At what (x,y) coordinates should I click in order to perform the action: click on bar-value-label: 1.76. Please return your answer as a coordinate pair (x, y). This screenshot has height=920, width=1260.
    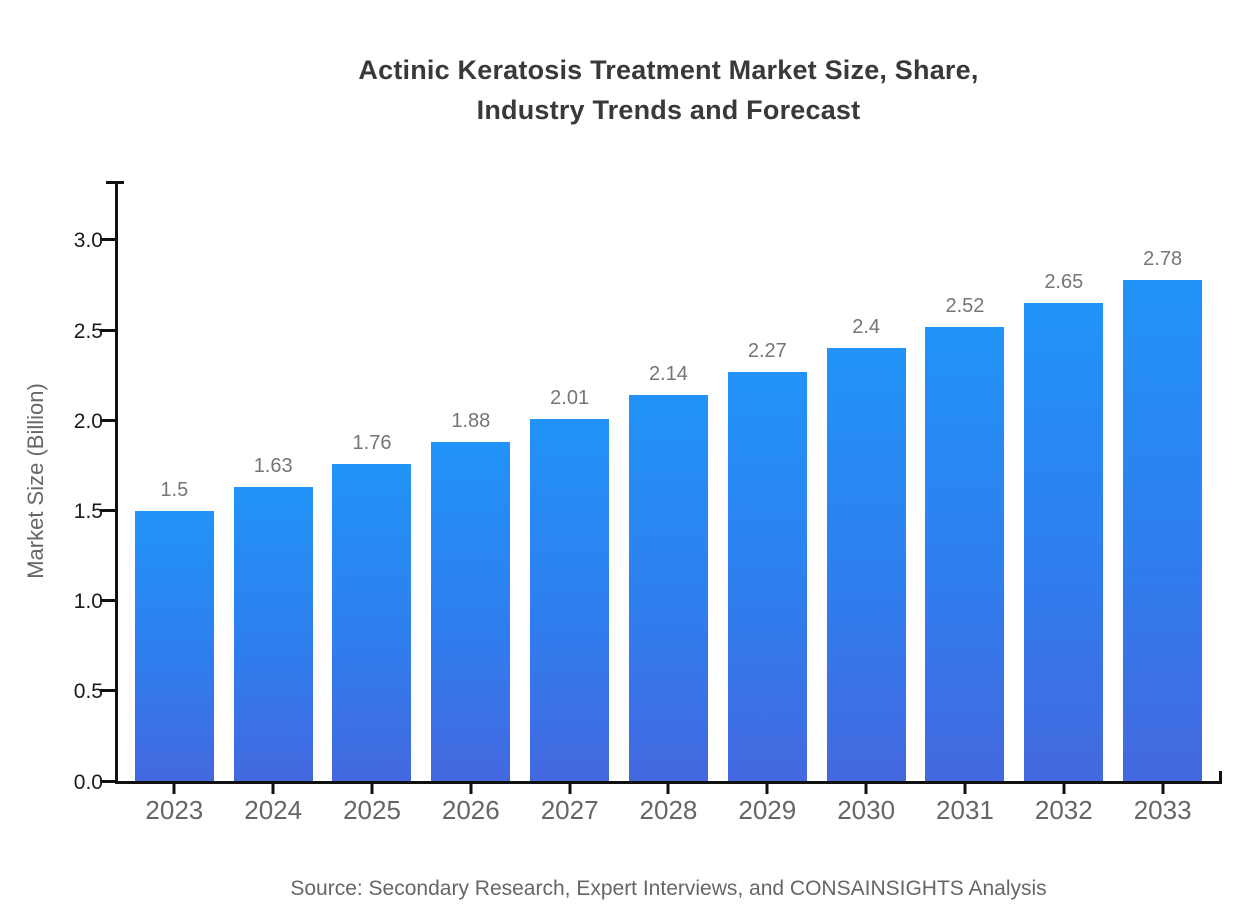
    Looking at the image, I should click on (372, 442).